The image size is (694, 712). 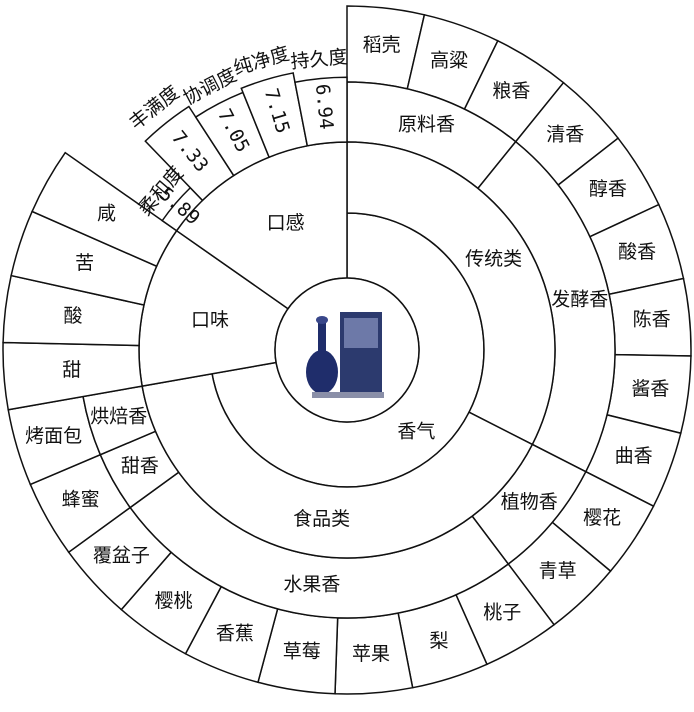 What do you see at coordinates (235, 634) in the screenshot?
I see `aroma-item: 香蕉` at bounding box center [235, 634].